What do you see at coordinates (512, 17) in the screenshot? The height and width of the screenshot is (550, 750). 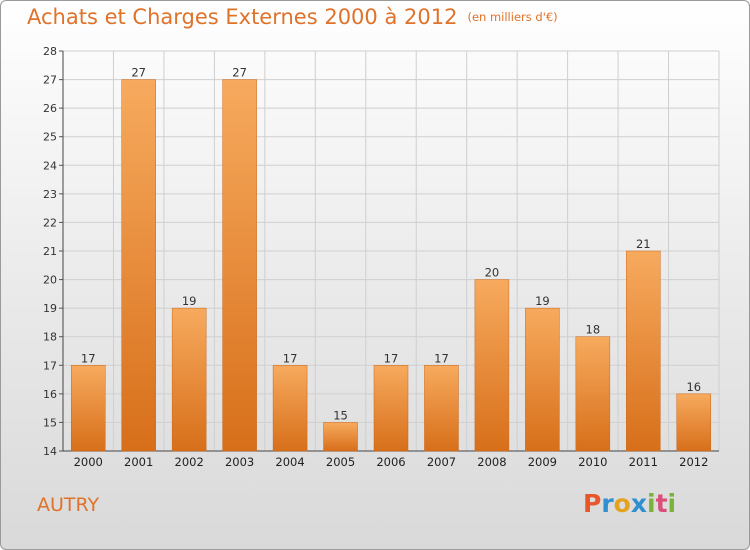 I see `unit-note: (en milliers d'€)` at bounding box center [512, 17].